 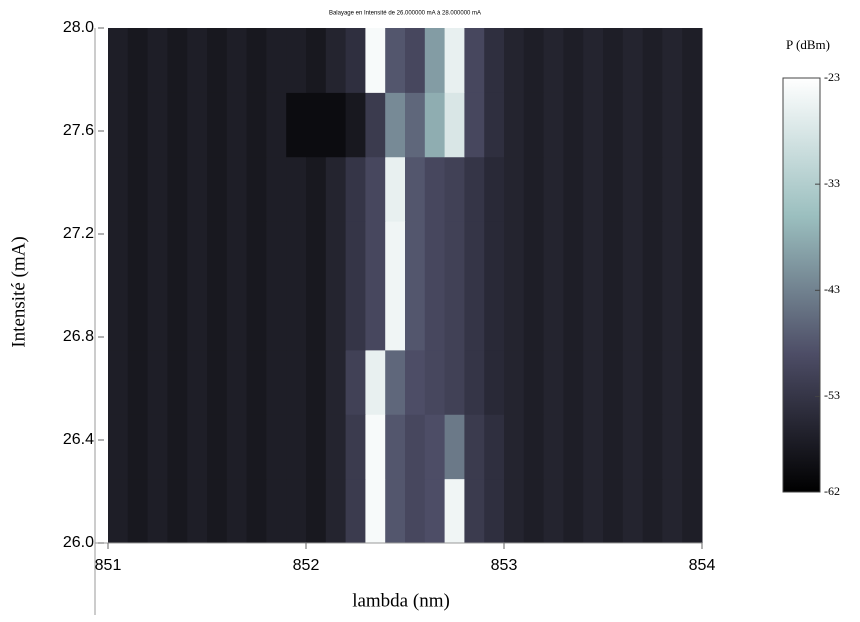 I want to click on colorbar-tick-label: -62, so click(x=832, y=491).